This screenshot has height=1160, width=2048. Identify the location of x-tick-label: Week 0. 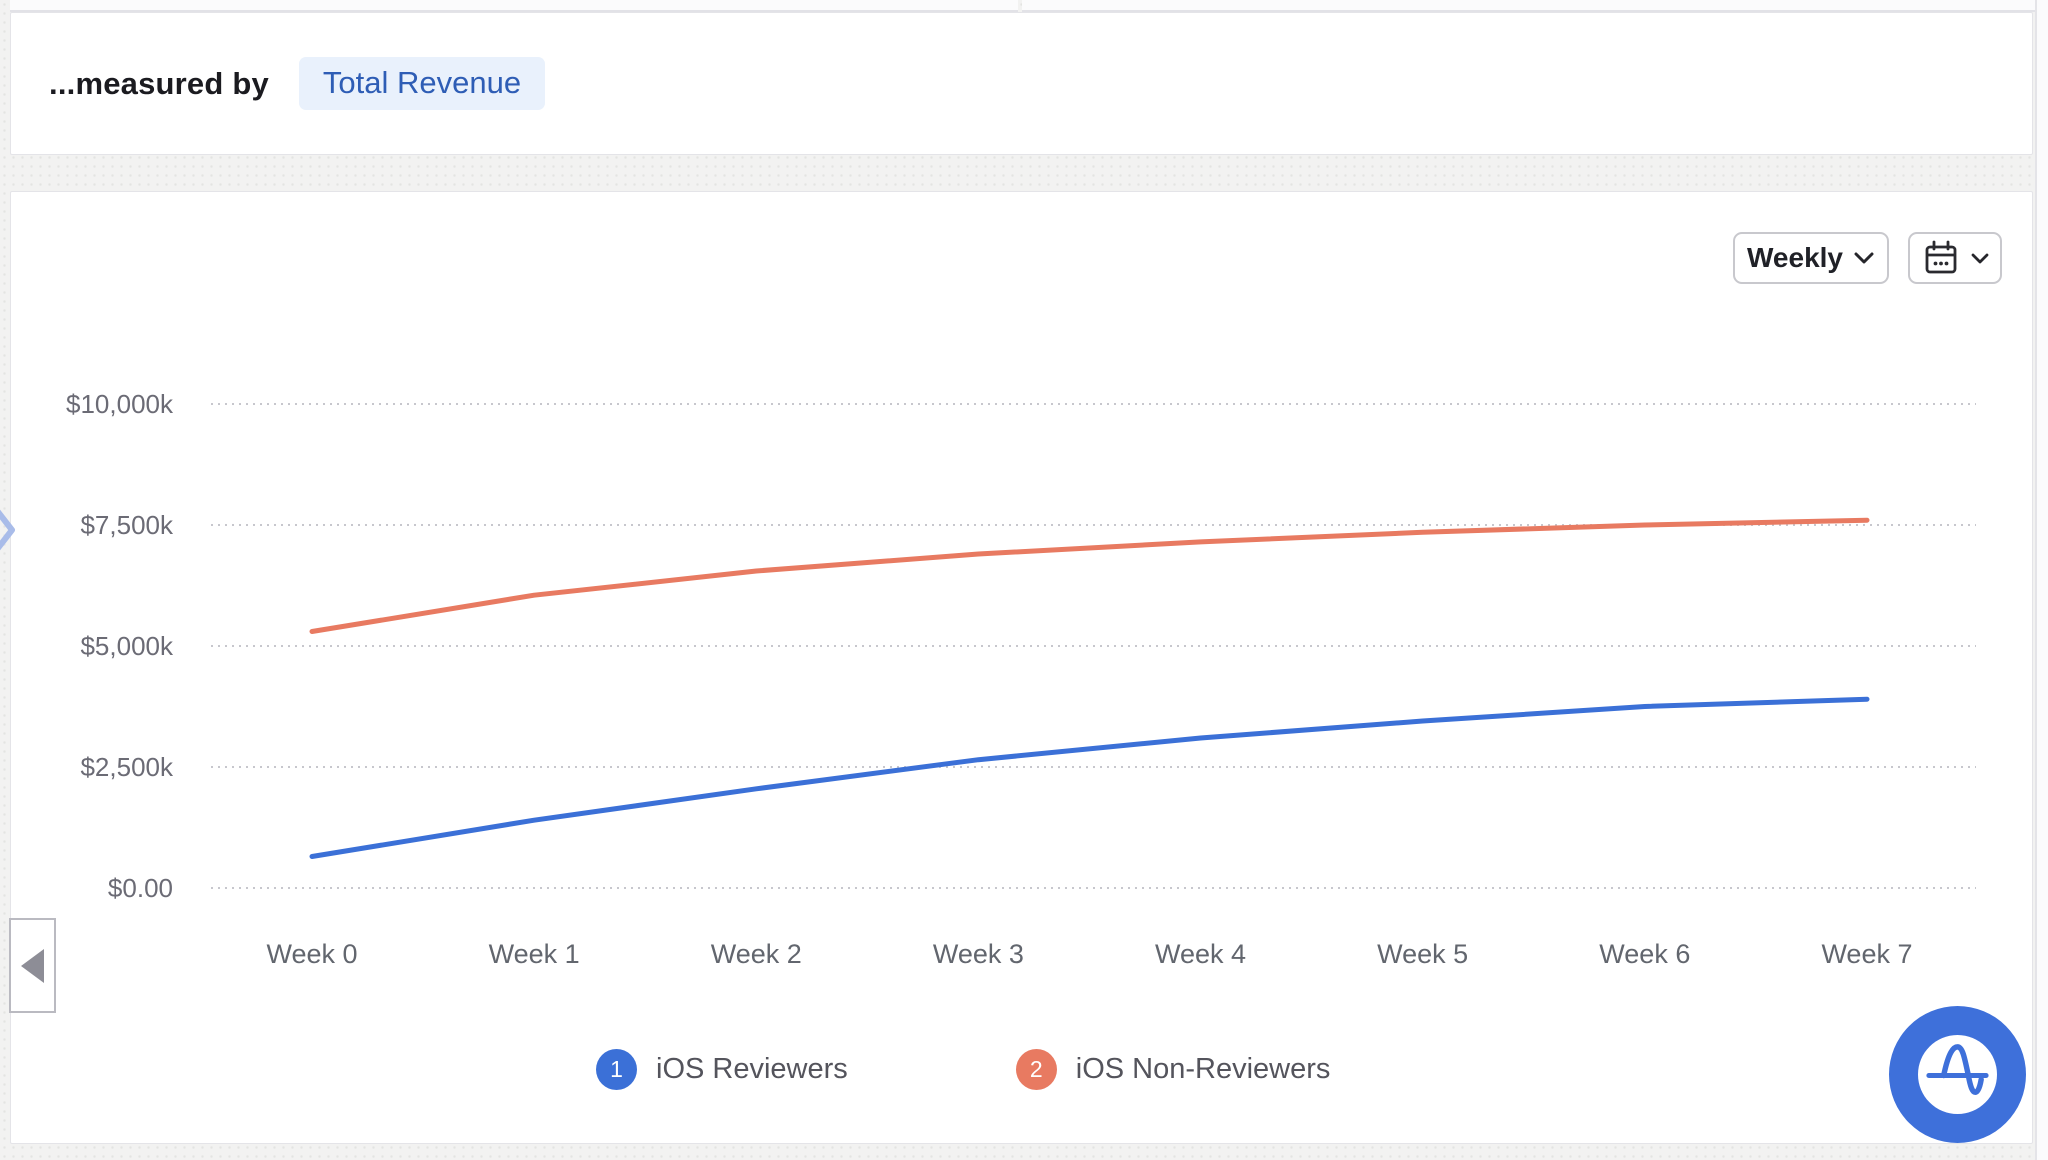
(312, 954).